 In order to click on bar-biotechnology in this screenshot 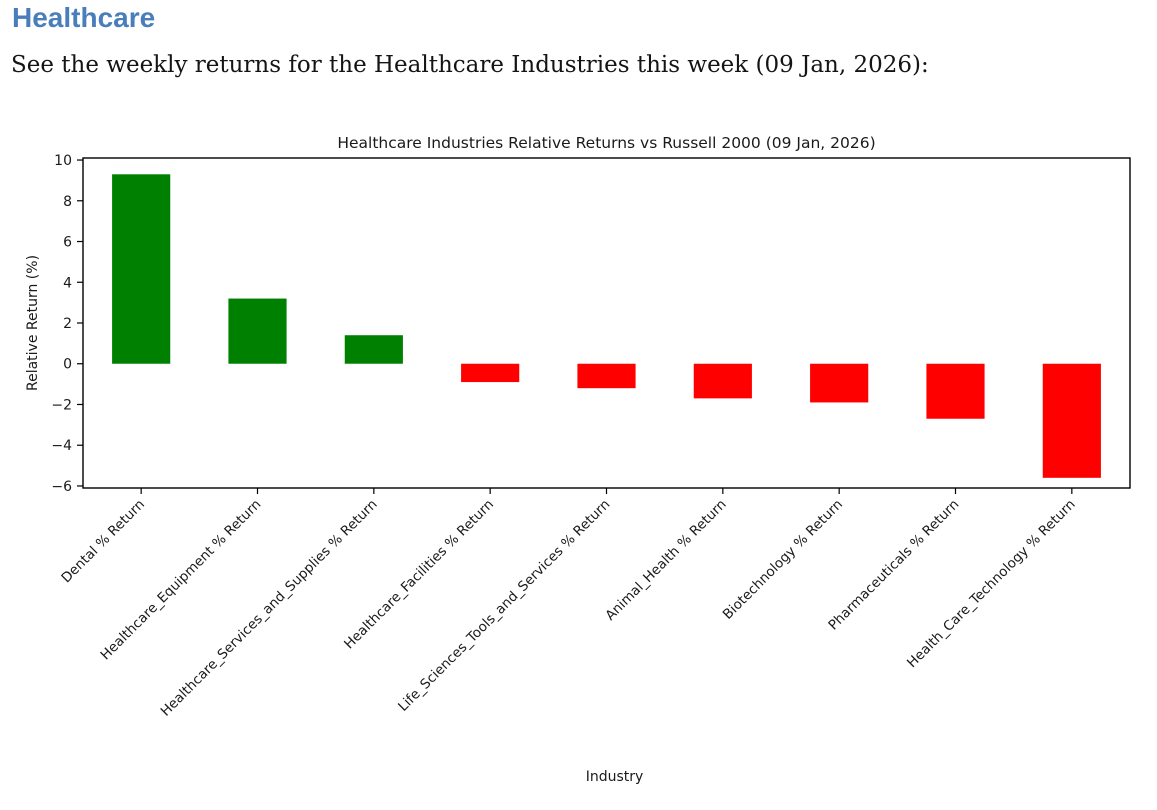, I will do `click(839, 383)`.